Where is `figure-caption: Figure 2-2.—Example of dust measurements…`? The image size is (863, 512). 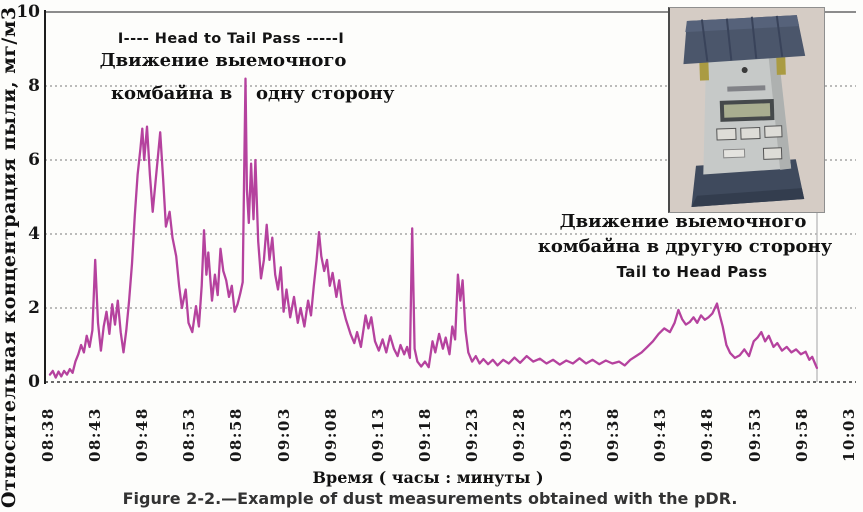 figure-caption: Figure 2-2.—Example of dust measurements… is located at coordinates (430, 498).